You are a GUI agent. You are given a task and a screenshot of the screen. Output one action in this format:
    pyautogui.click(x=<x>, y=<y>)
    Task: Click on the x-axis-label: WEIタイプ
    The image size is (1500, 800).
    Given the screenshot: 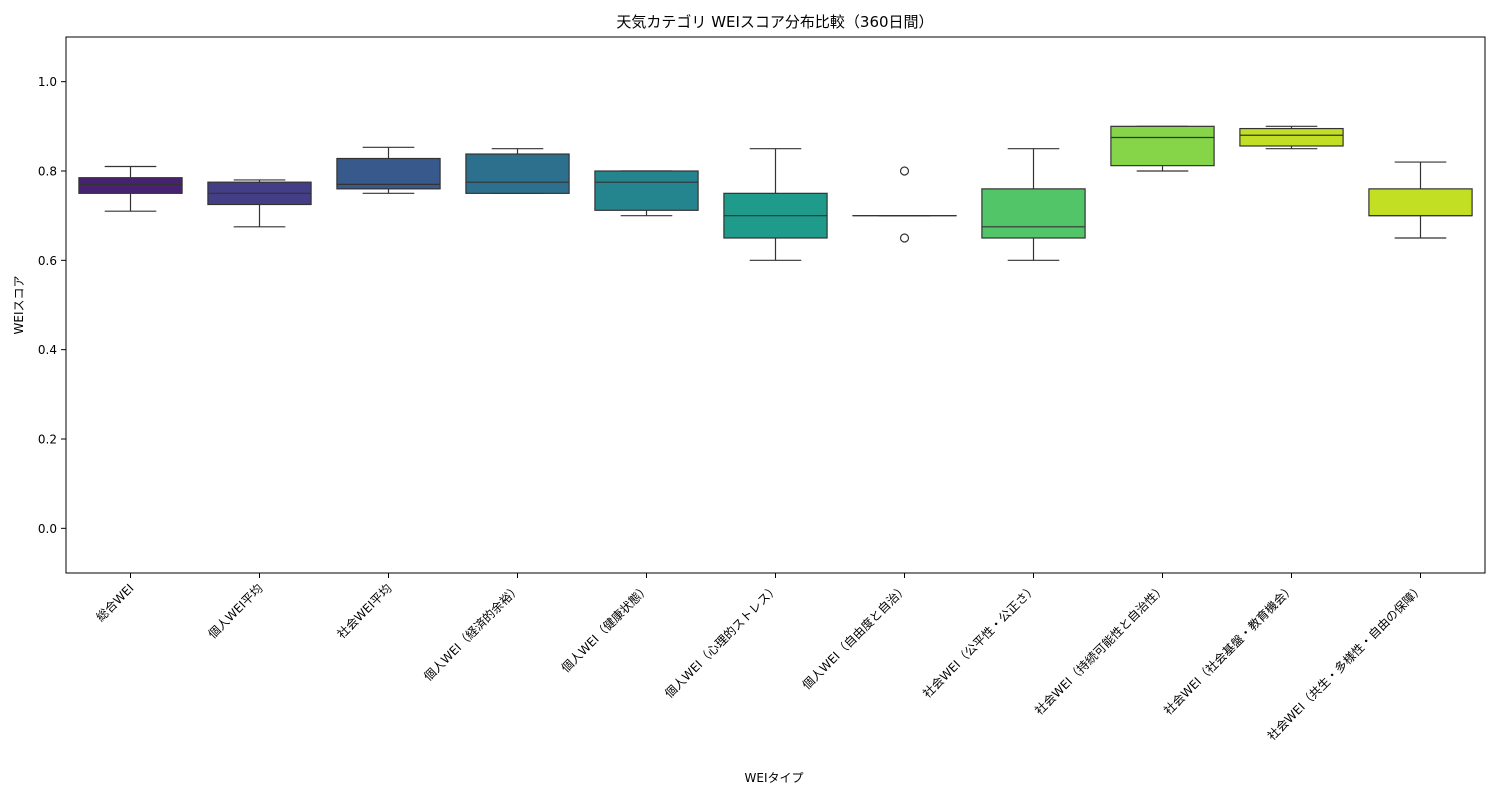 What is the action you would take?
    pyautogui.click(x=774, y=778)
    